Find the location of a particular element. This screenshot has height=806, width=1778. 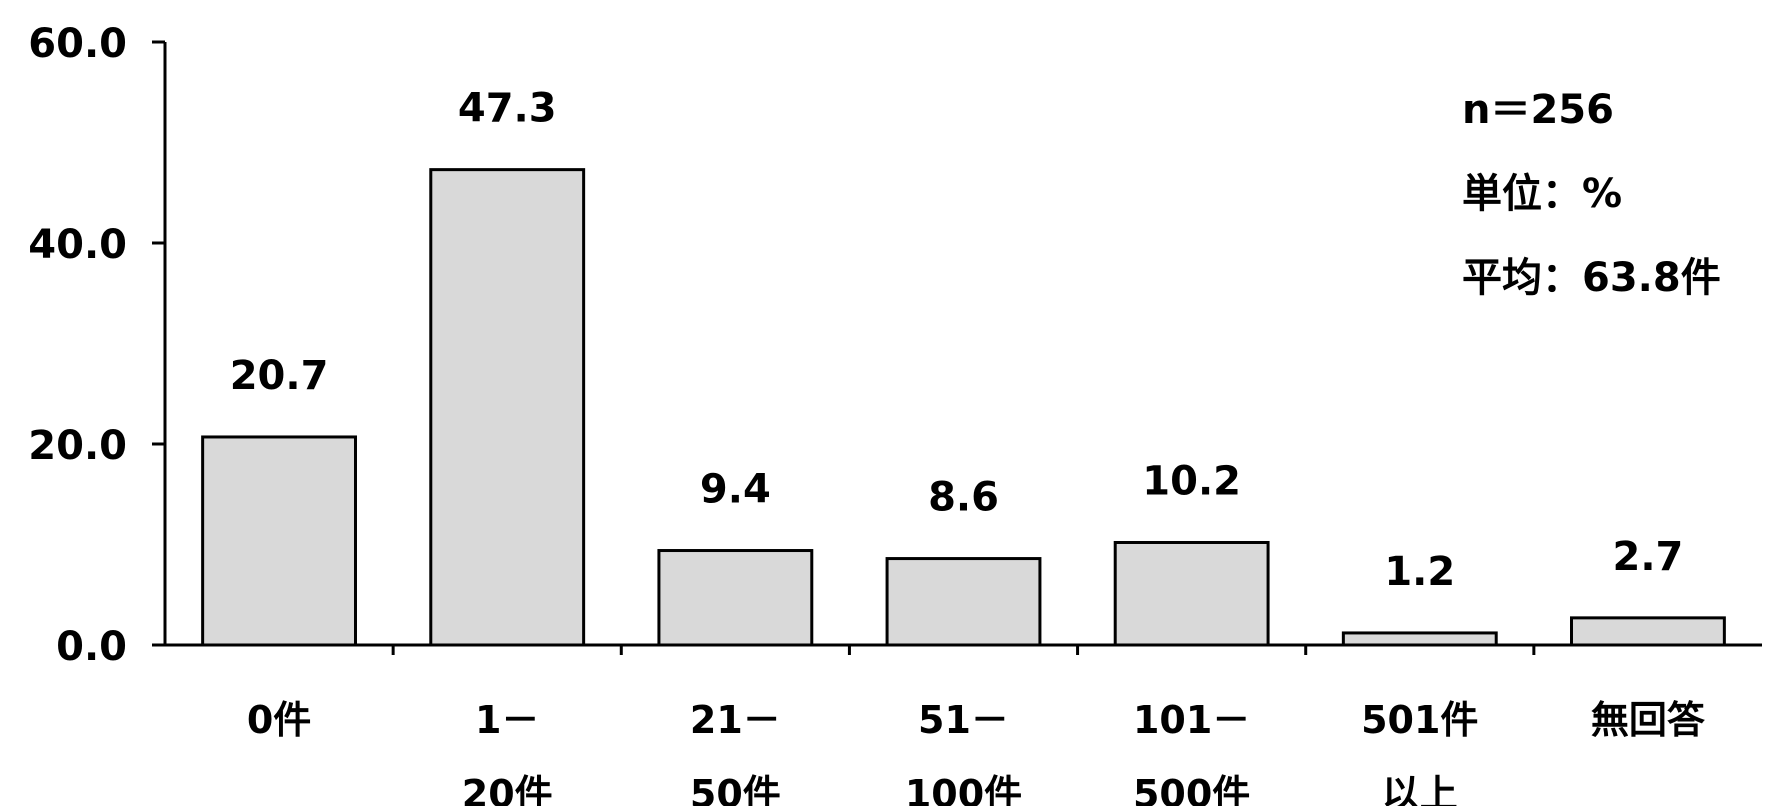

value-label-5: 1.2 is located at coordinates (1419, 572).